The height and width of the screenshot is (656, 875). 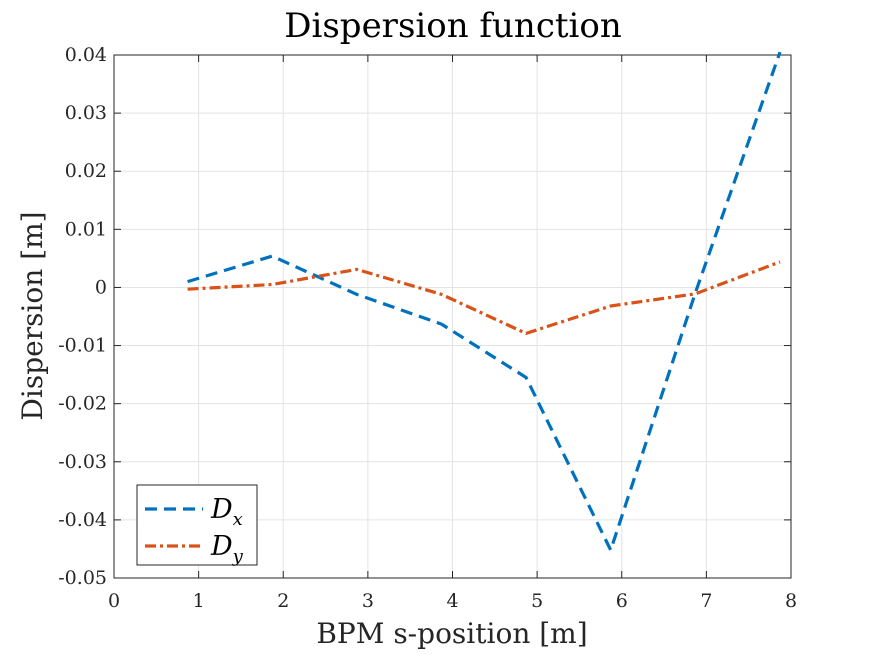 What do you see at coordinates (706, 601) in the screenshot?
I see `x-tick-label: 7` at bounding box center [706, 601].